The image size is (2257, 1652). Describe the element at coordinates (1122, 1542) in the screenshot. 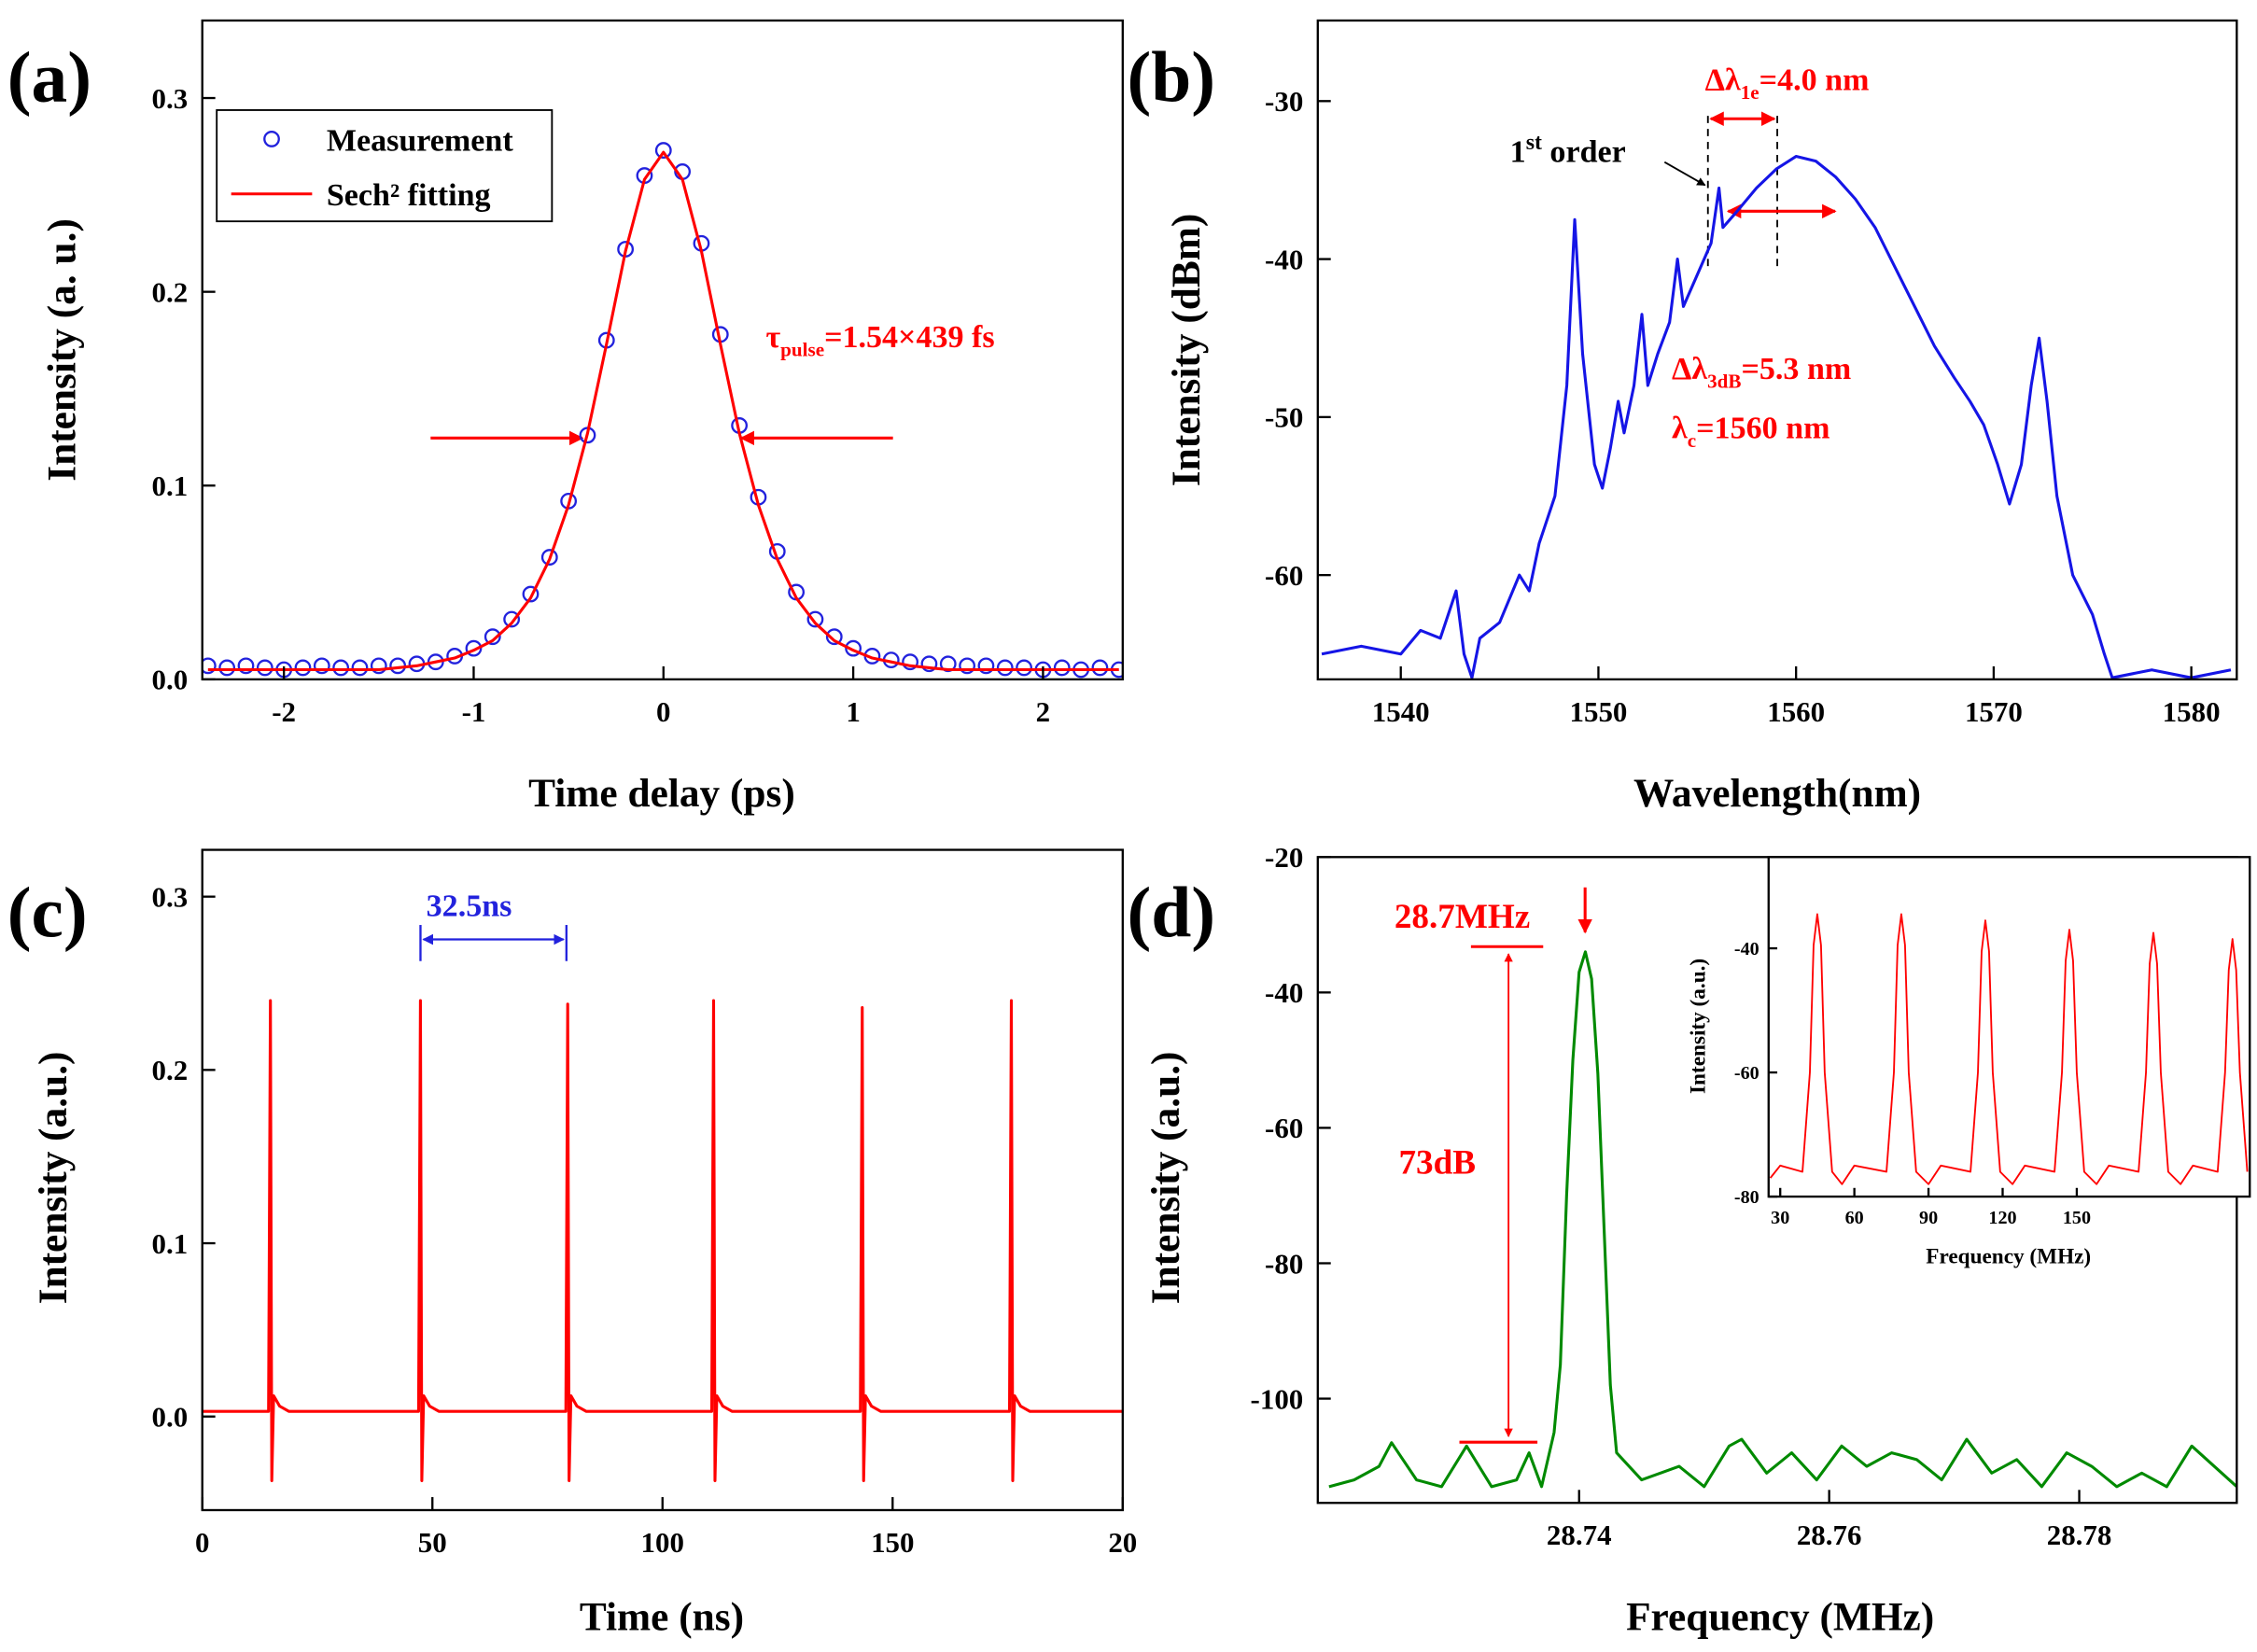

I see `x-tick-label: 20` at that location.